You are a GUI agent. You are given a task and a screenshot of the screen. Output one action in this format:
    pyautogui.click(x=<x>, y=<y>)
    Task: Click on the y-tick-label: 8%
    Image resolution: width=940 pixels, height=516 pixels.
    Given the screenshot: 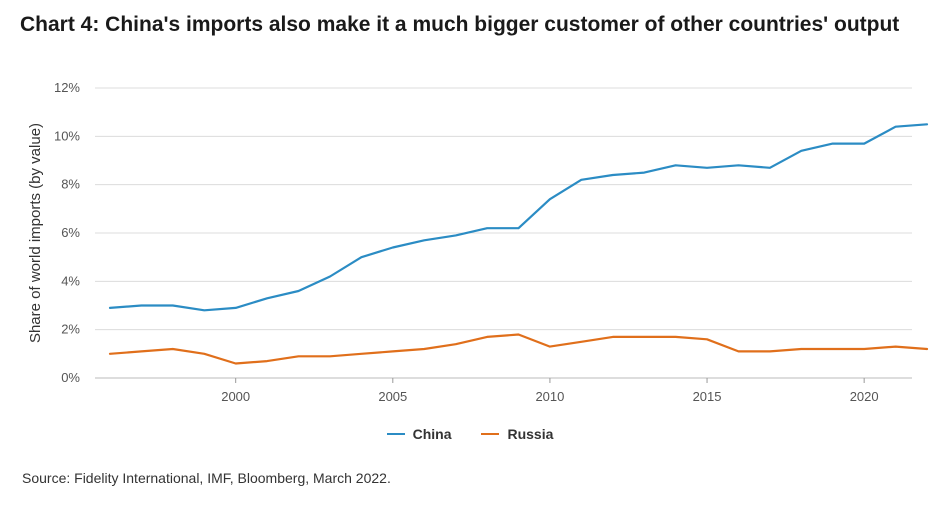 What is the action you would take?
    pyautogui.click(x=70, y=184)
    